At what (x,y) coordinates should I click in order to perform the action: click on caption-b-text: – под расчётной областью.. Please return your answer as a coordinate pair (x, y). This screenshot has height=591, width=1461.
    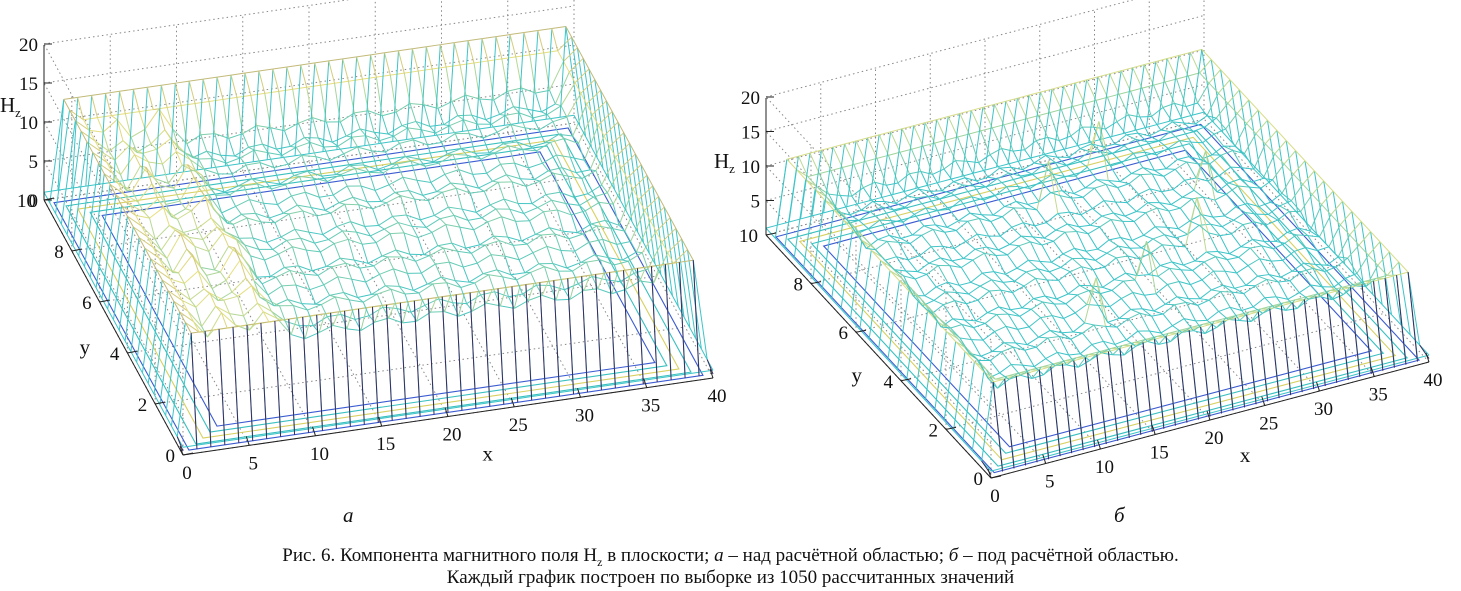
    Looking at the image, I should click on (1068, 555).